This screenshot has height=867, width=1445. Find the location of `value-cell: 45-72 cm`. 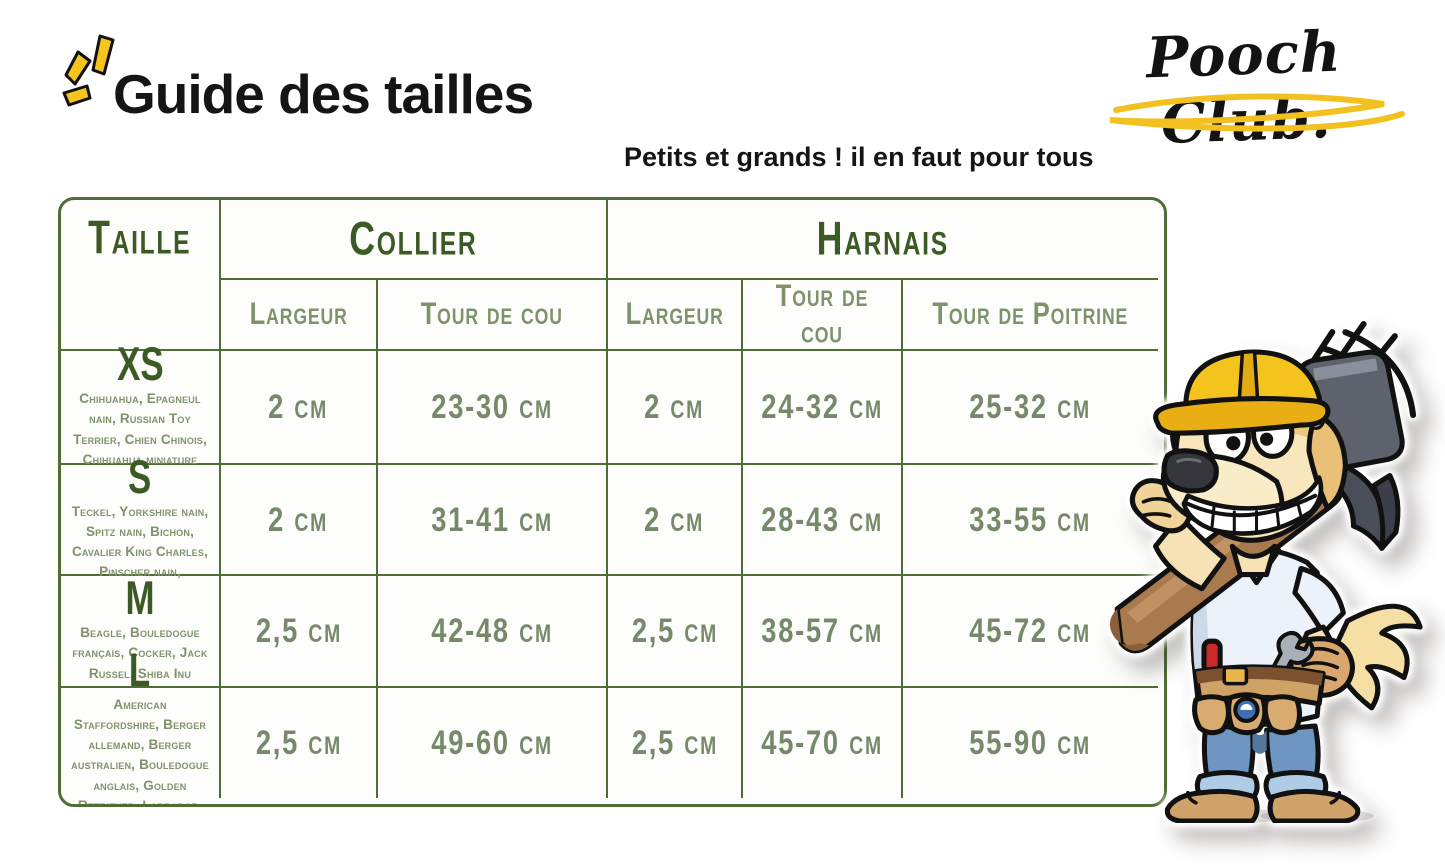

value-cell: 45-72 cm is located at coordinates (1030, 632).